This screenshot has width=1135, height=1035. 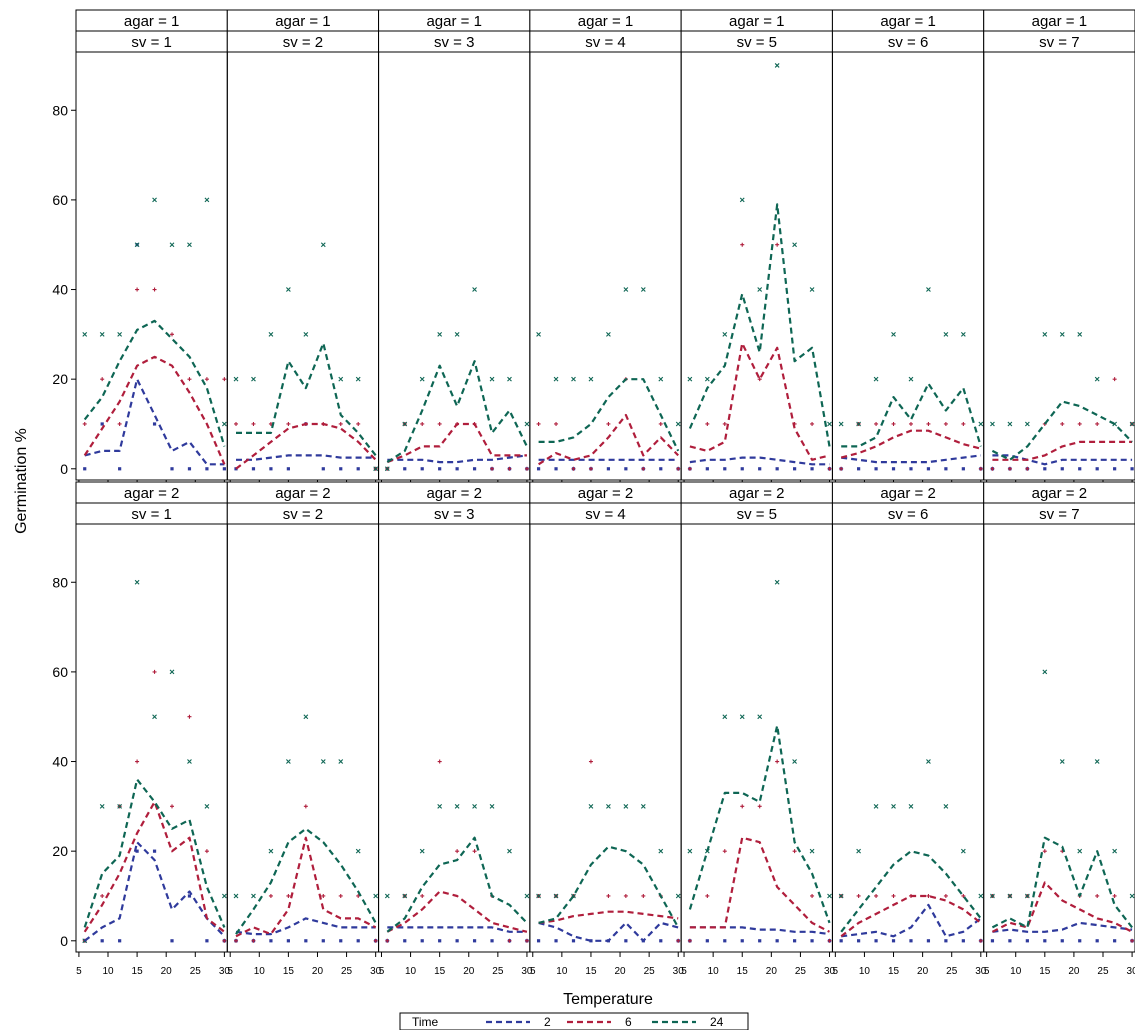 I want to click on panel: agar = 2 sv = 2 5 10 15 20 25 30, so click(x=304, y=729).